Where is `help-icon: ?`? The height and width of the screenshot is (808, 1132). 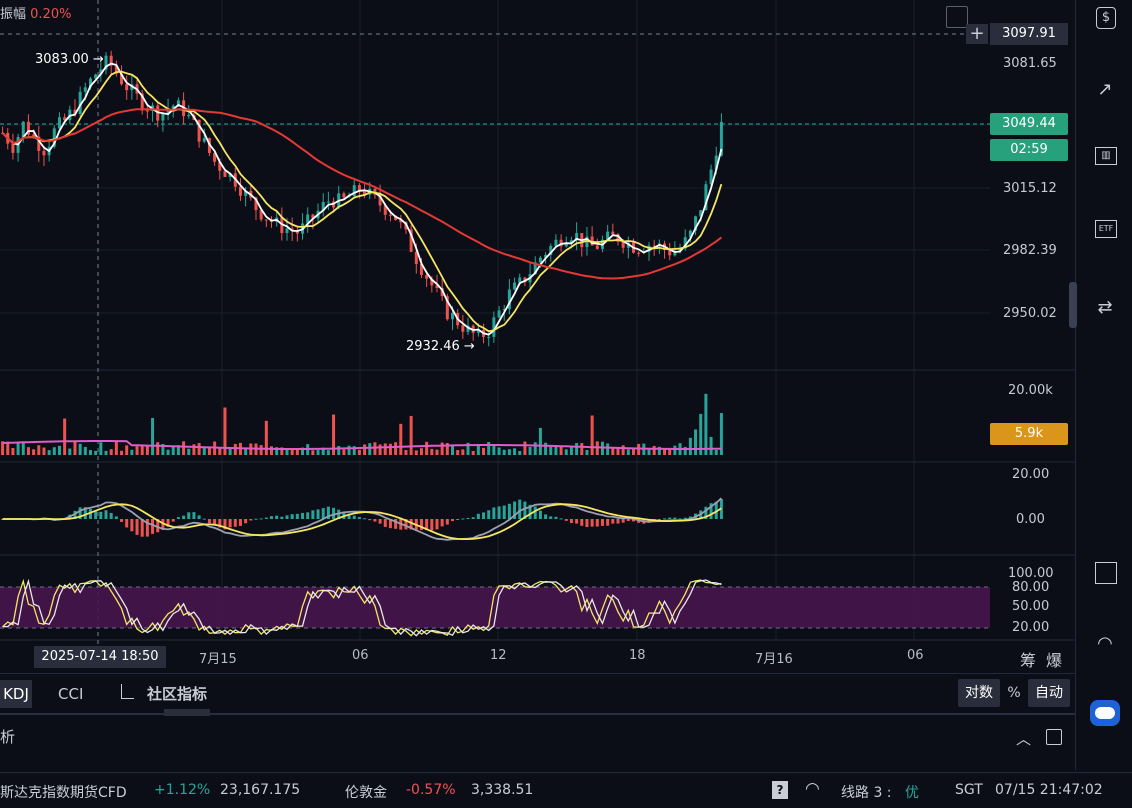 help-icon: ? is located at coordinates (780, 790).